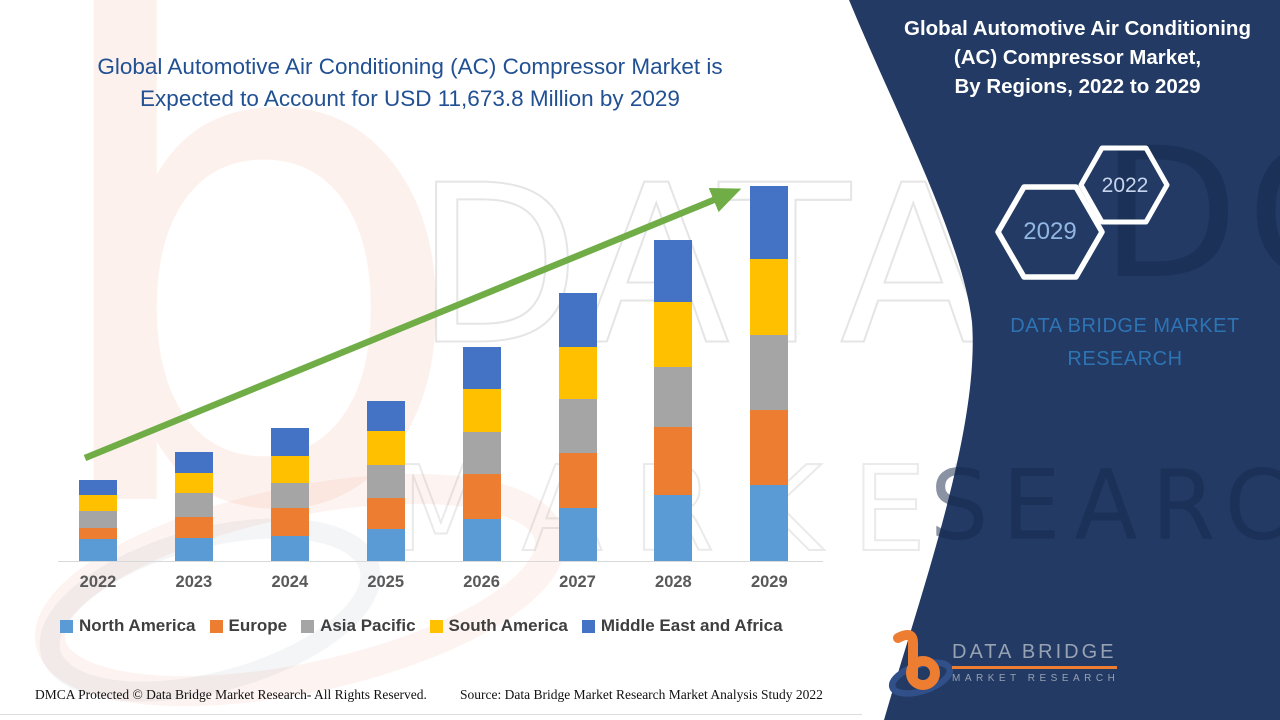  I want to click on segment-asia-pacific-2025, so click(385, 481).